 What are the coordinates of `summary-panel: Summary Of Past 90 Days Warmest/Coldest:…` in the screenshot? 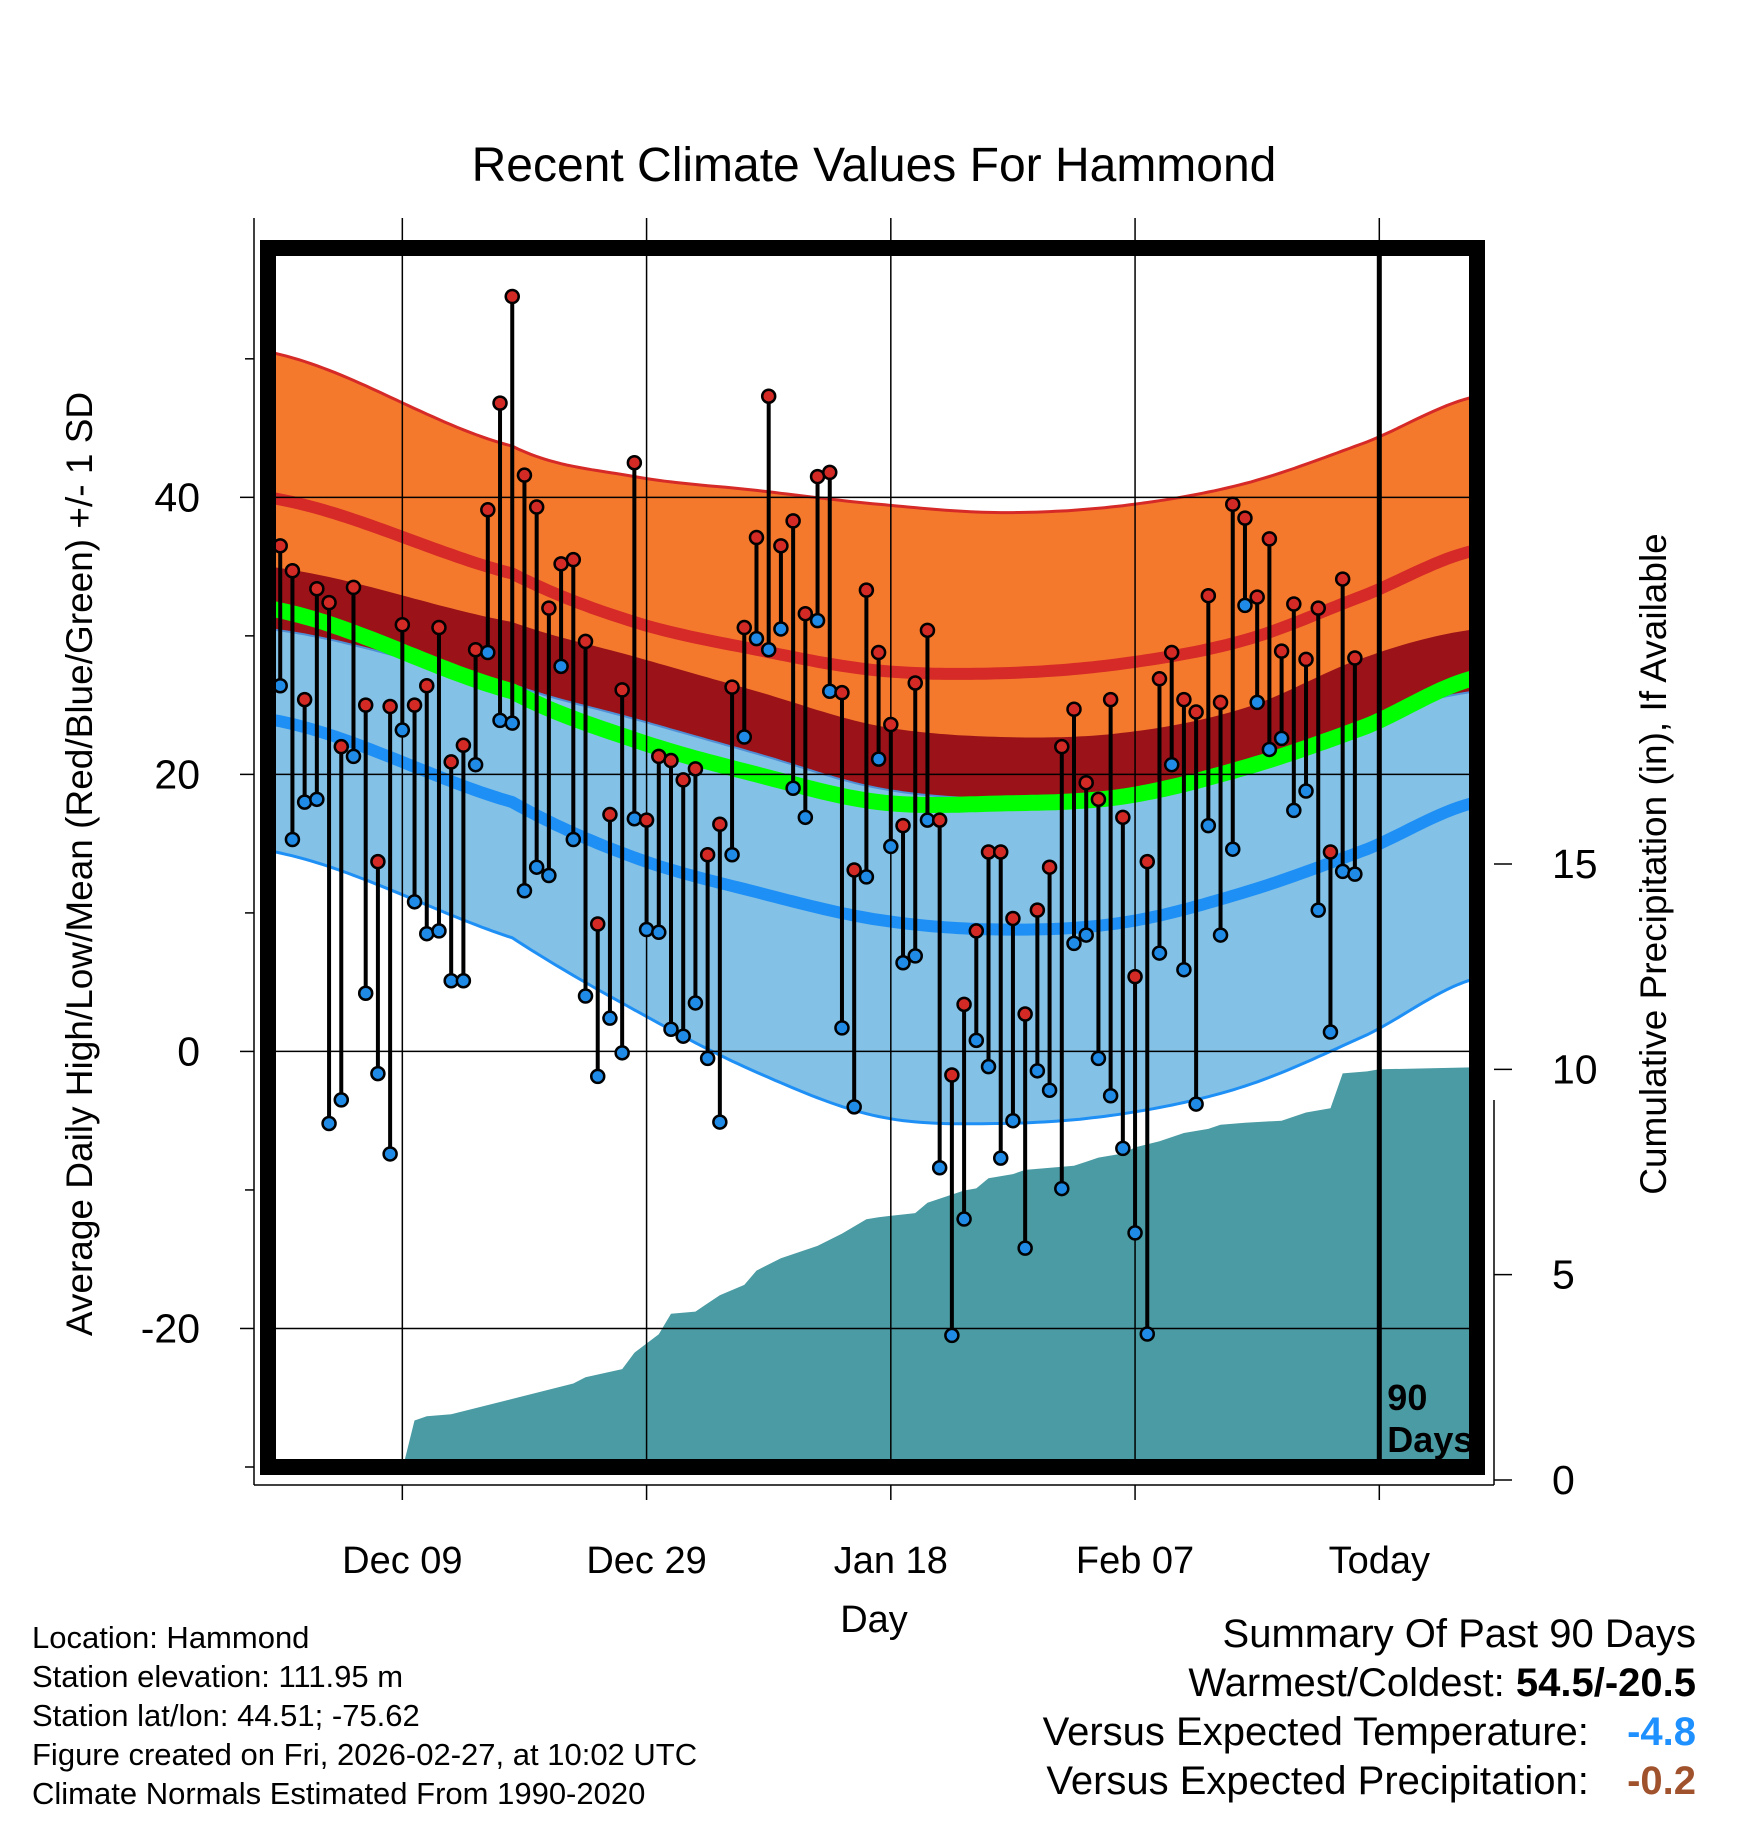 It's located at (1369, 1708).